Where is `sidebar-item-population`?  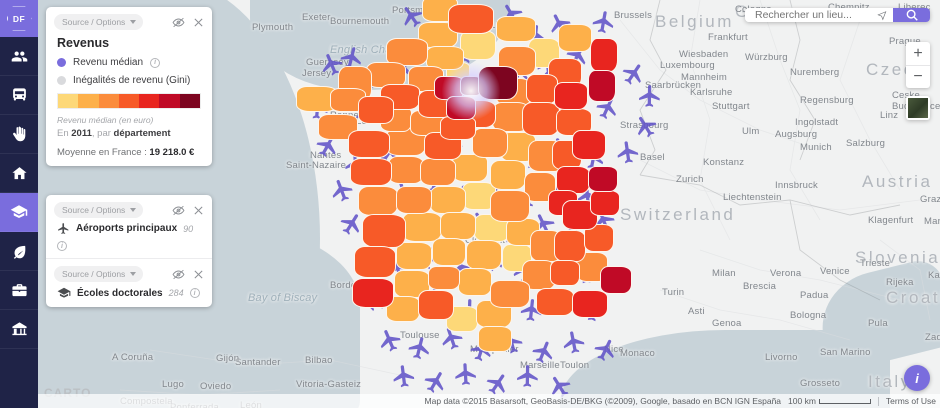 sidebar-item-population is located at coordinates (19, 56).